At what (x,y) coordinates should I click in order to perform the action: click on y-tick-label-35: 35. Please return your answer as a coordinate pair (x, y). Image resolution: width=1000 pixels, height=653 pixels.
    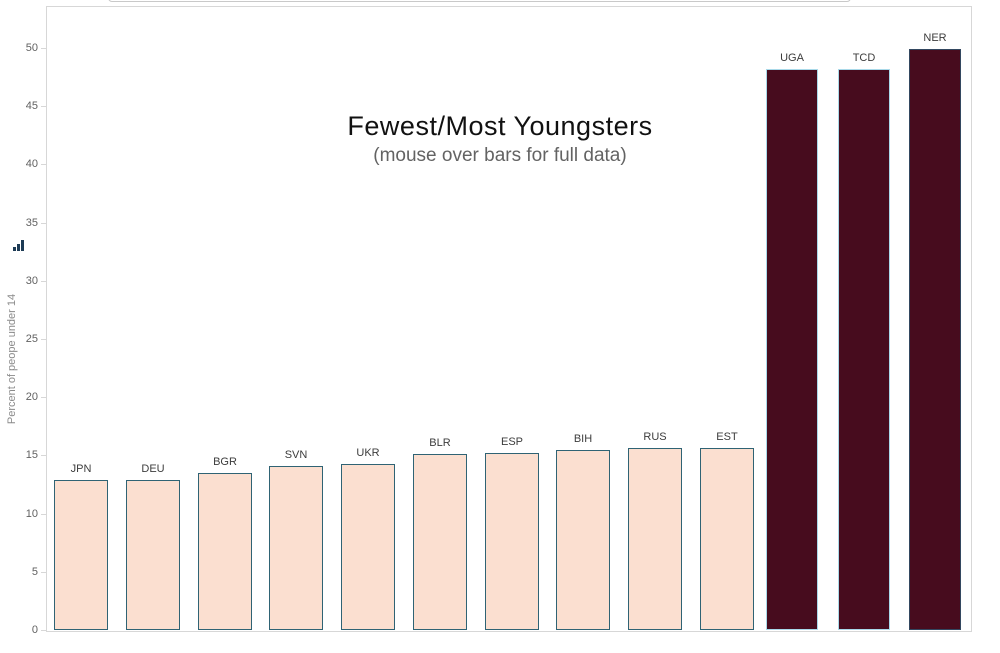
    Looking at the image, I should click on (31, 222).